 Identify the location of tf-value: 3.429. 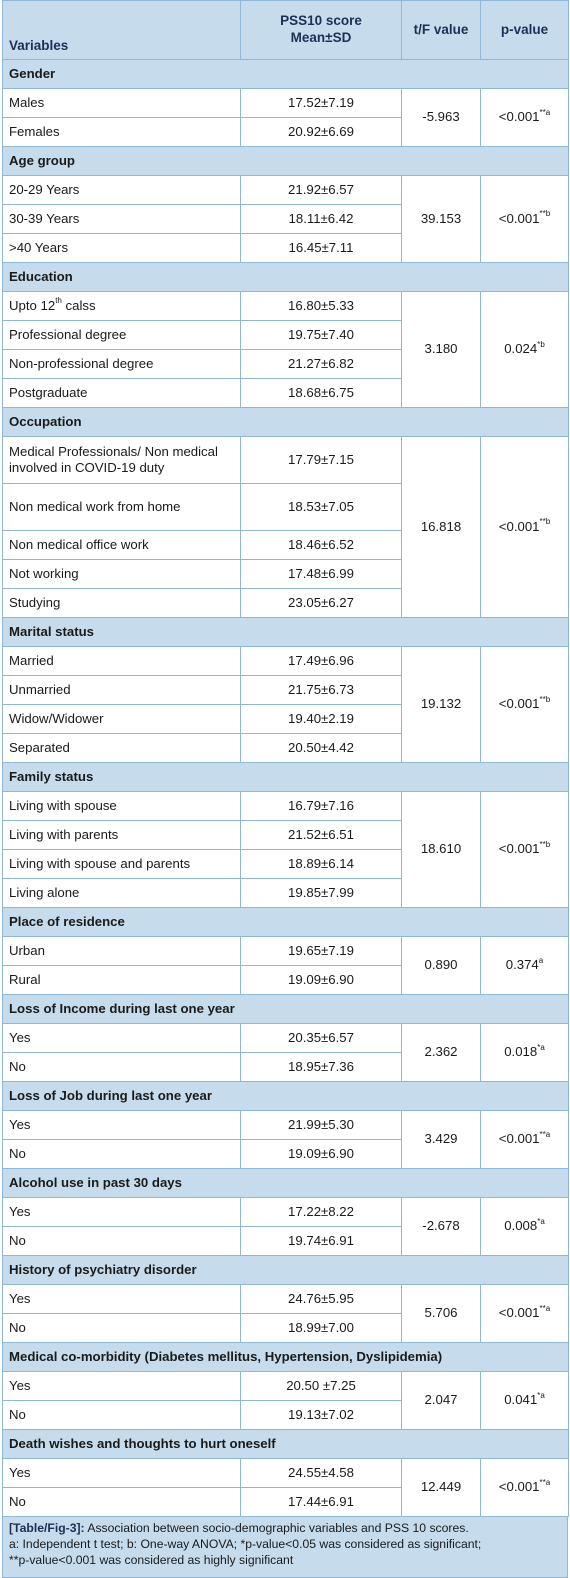
(441, 1139).